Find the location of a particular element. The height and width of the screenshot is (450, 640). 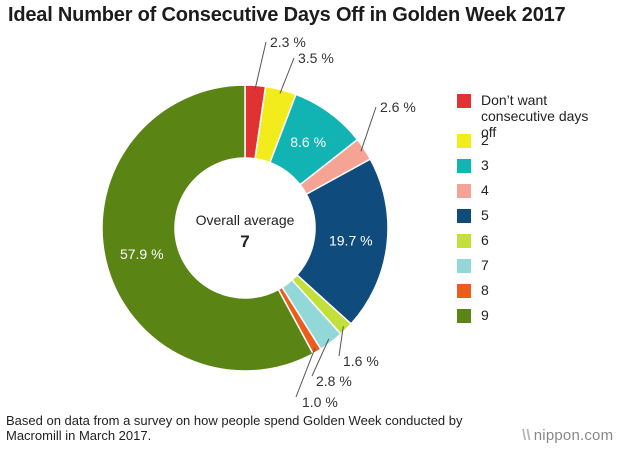

legend-label: Don’t want consecutive days off is located at coordinates (535, 116).